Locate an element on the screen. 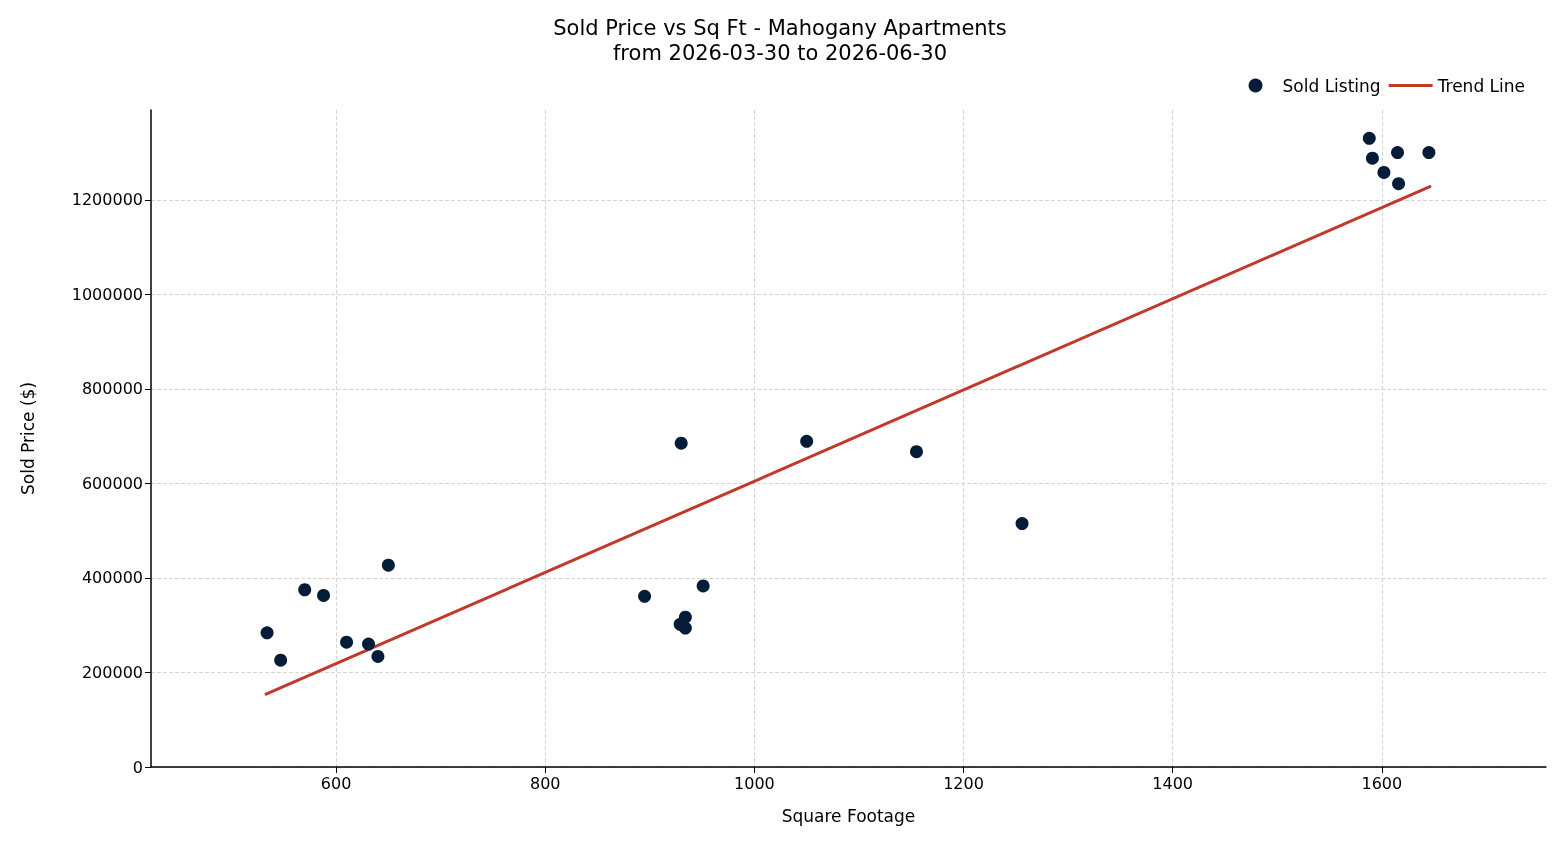 Image resolution: width=1560 pixels, height=845 pixels. y-tick-label: 200000 is located at coordinates (112, 672).